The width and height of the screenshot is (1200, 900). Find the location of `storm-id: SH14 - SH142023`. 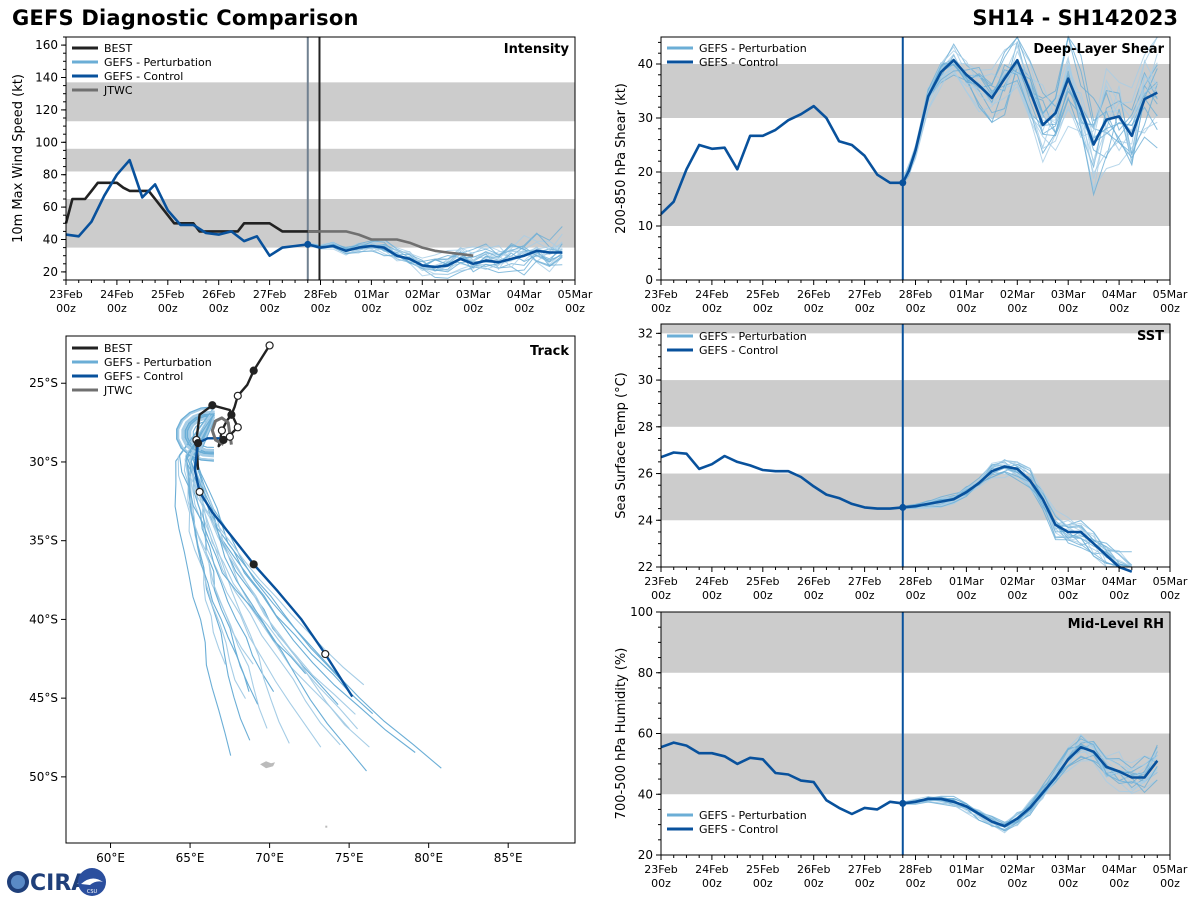

storm-id: SH14 - SH142023 is located at coordinates (1075, 18).